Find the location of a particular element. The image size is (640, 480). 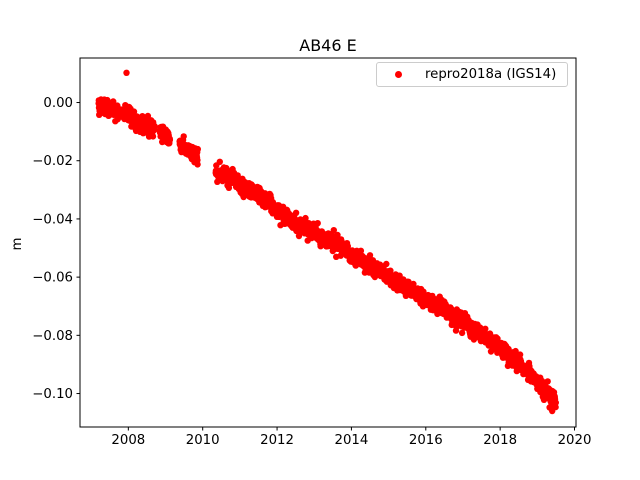

y-tick-label: −0.04 is located at coordinates (52, 219).